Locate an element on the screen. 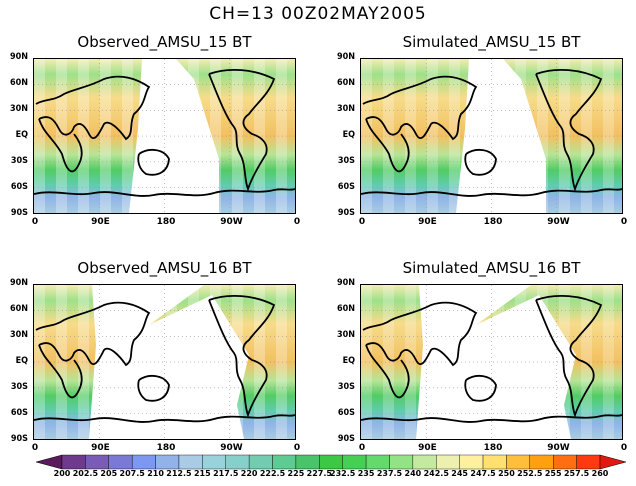  colorbar-label: 242.5 is located at coordinates (436, 473).